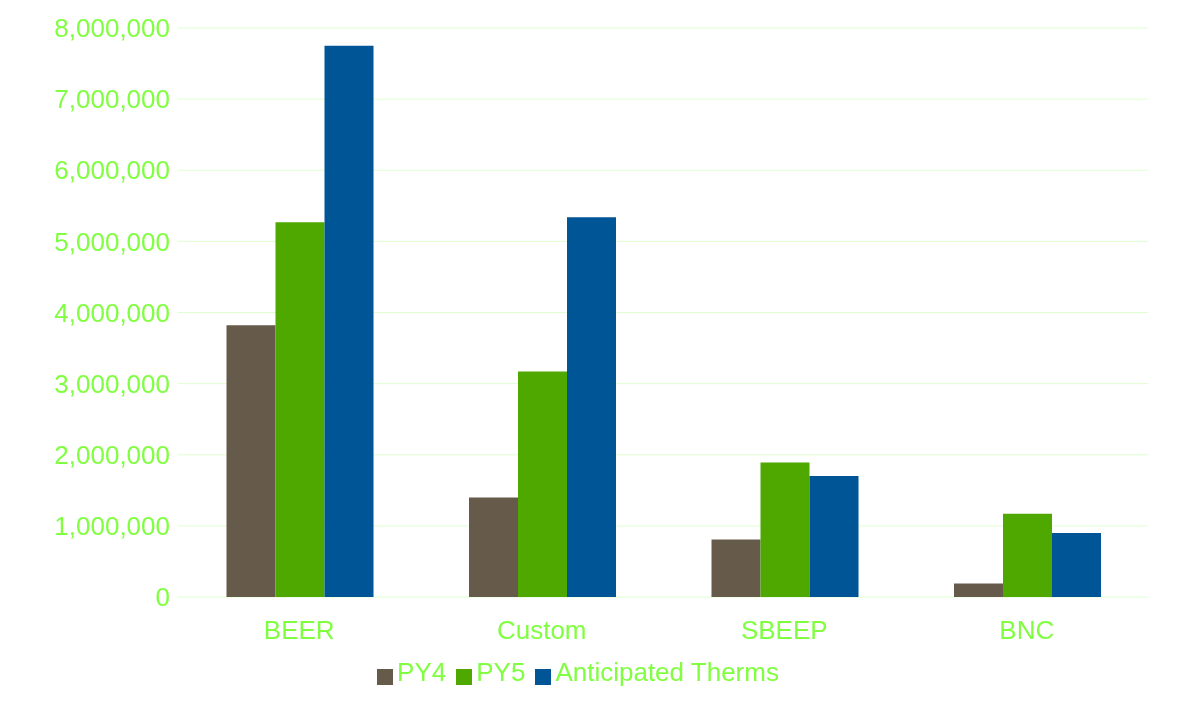  What do you see at coordinates (112, 312) in the screenshot?
I see `y-tick-label: 4,000,000` at bounding box center [112, 312].